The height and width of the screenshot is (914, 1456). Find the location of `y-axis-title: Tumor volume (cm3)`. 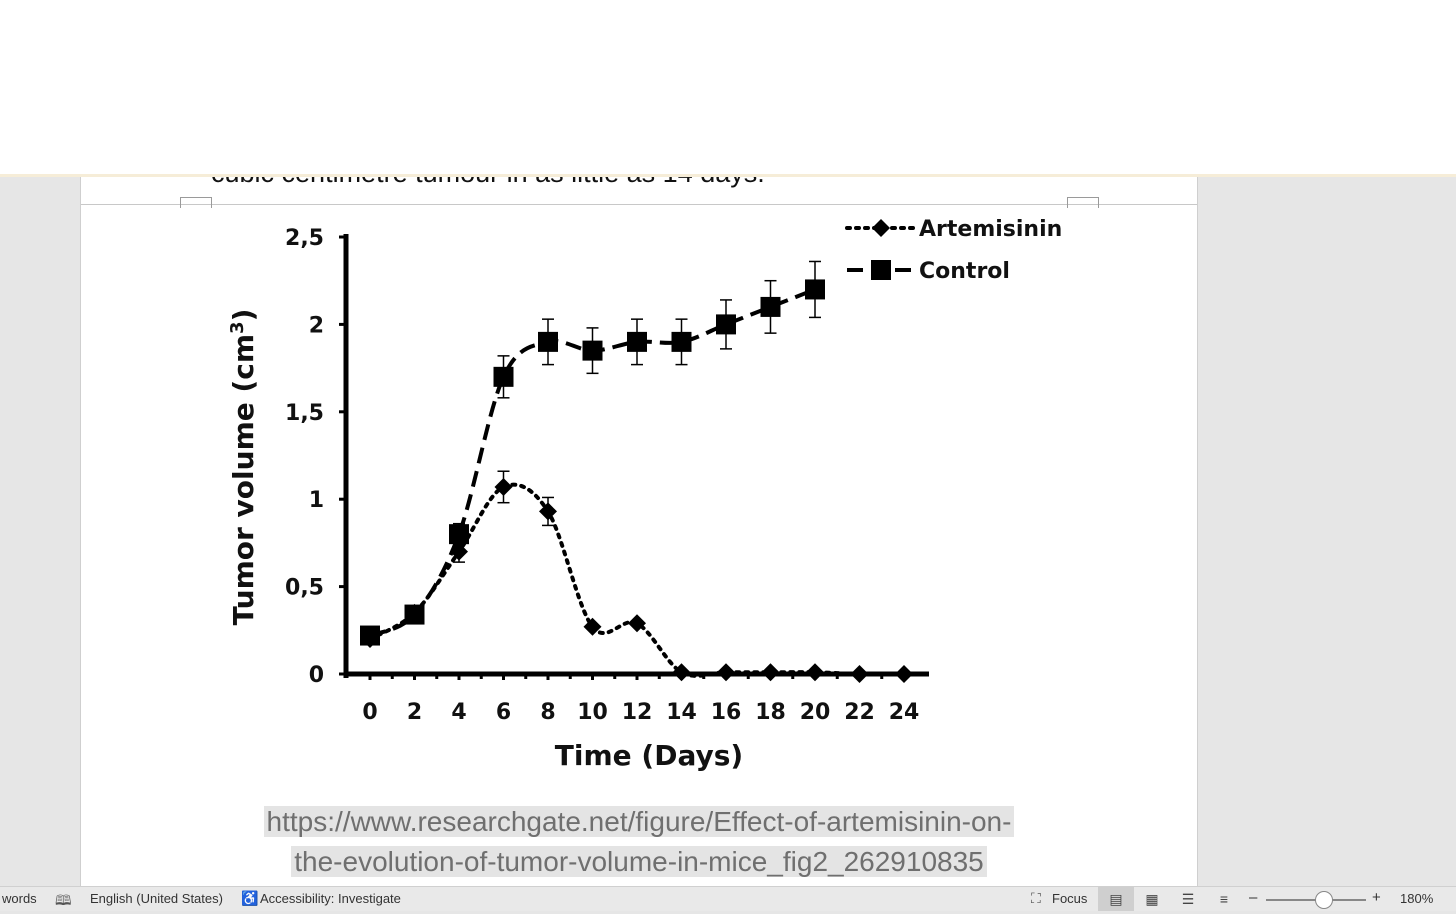

y-axis-title: Tumor volume (cm3) is located at coordinates (244, 467).